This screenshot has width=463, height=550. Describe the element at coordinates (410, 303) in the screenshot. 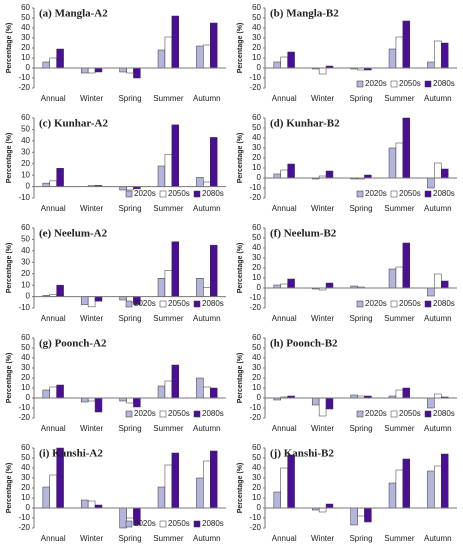

I see `legend-label: 2050s` at that location.